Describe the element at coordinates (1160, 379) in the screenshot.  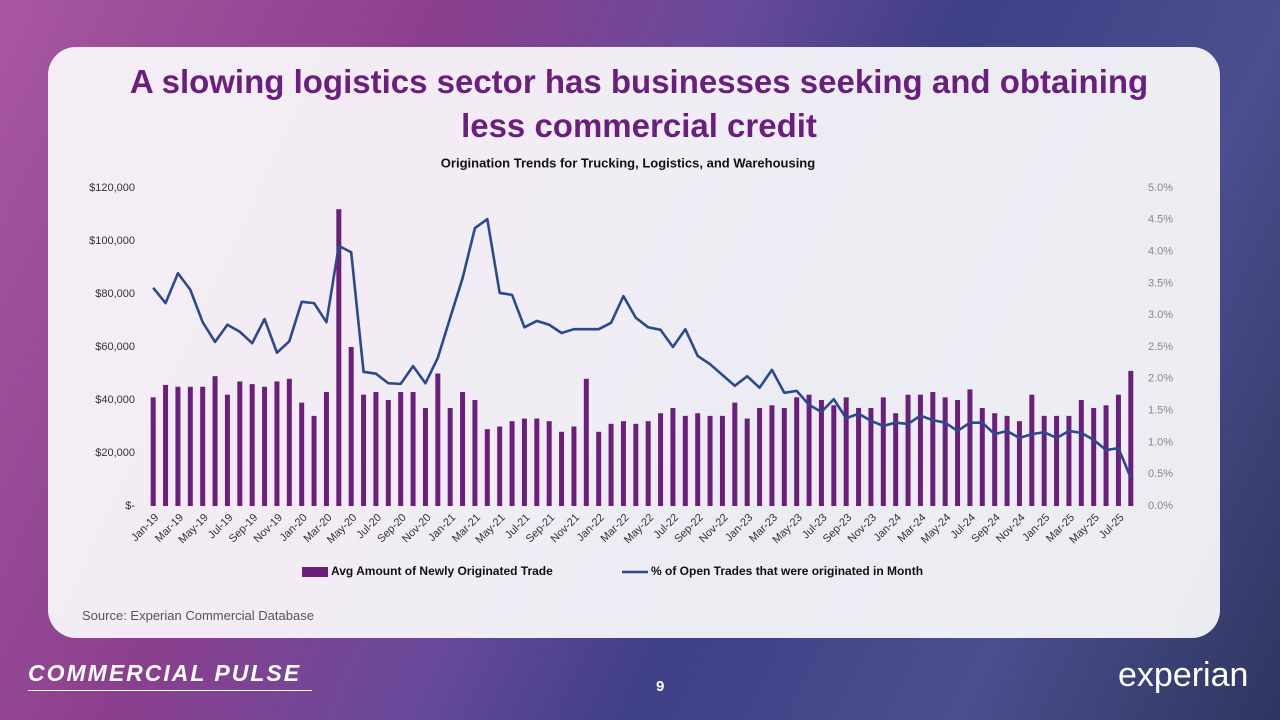
I see `y2-tick-label: 2.0%` at that location.